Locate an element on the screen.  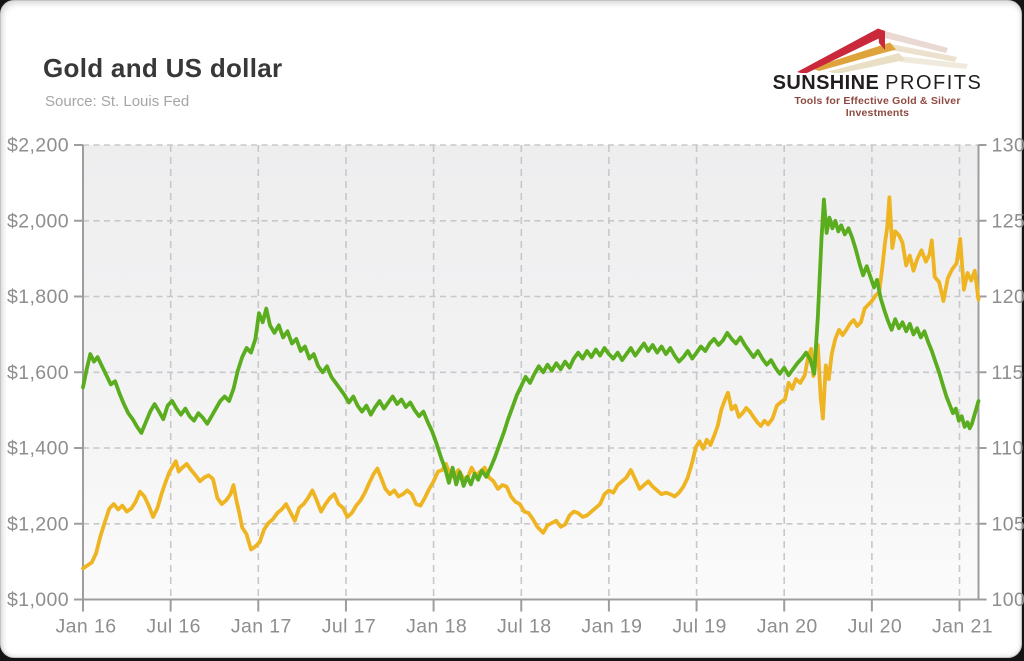
x-axis-label: Jul 19 is located at coordinates (699, 627).